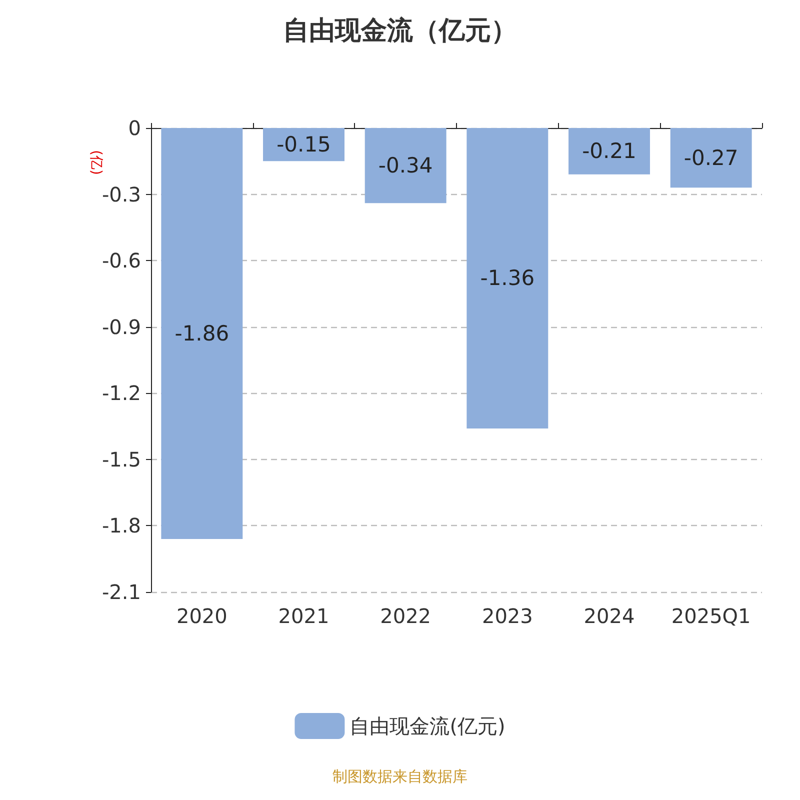 This screenshot has width=800, height=800. What do you see at coordinates (202, 333) in the screenshot?
I see `data-label: -1.86` at bounding box center [202, 333].